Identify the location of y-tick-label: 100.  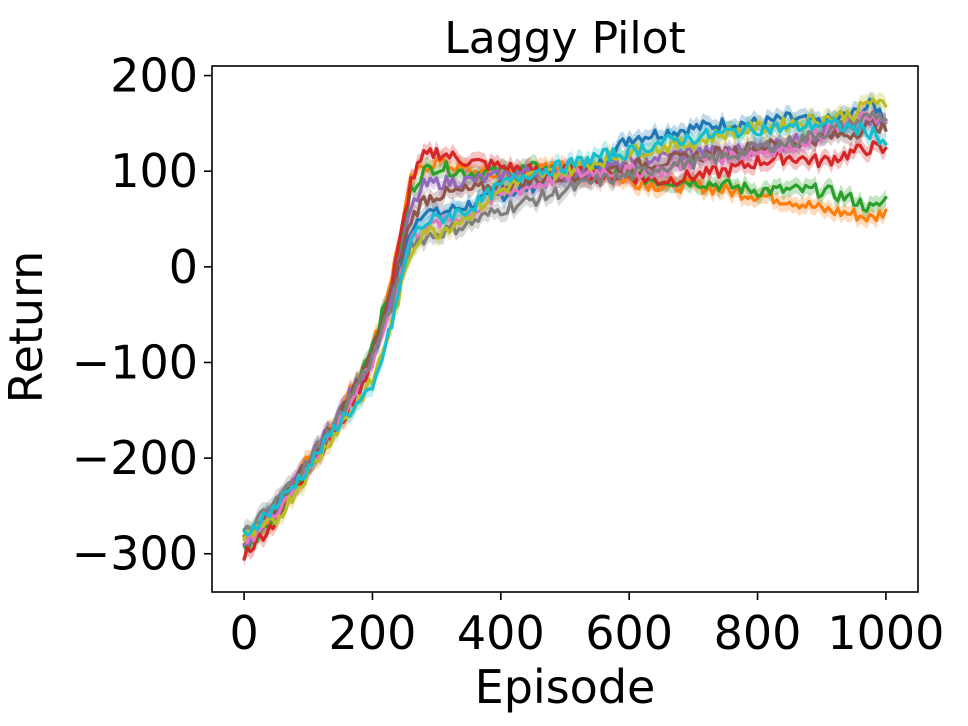
(154, 171).